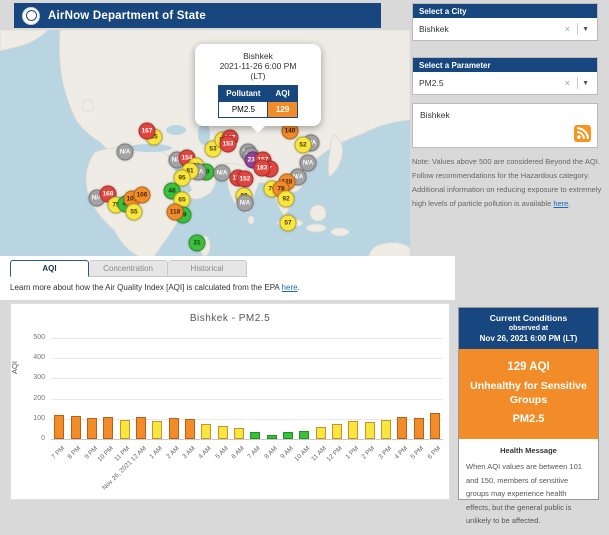 The width and height of the screenshot is (609, 535). I want to click on chart-y-tick-label: 300, so click(39, 378).